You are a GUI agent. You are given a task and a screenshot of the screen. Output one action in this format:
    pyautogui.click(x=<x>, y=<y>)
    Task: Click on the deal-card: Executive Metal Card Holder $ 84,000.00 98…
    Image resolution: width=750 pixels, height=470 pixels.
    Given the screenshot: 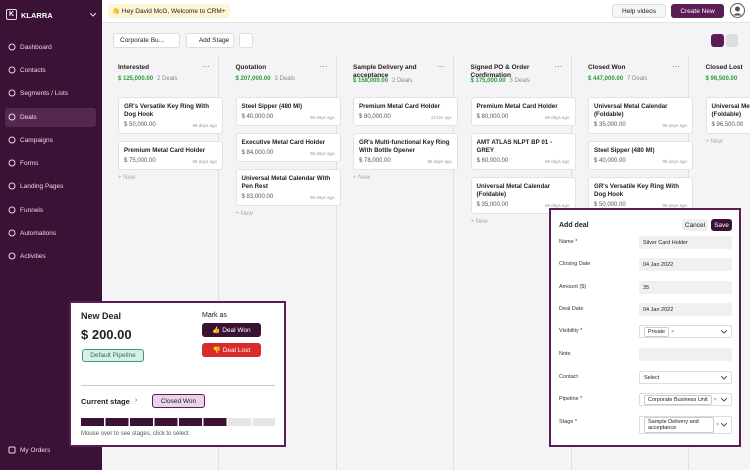 What is the action you would take?
    pyautogui.click(x=288, y=147)
    